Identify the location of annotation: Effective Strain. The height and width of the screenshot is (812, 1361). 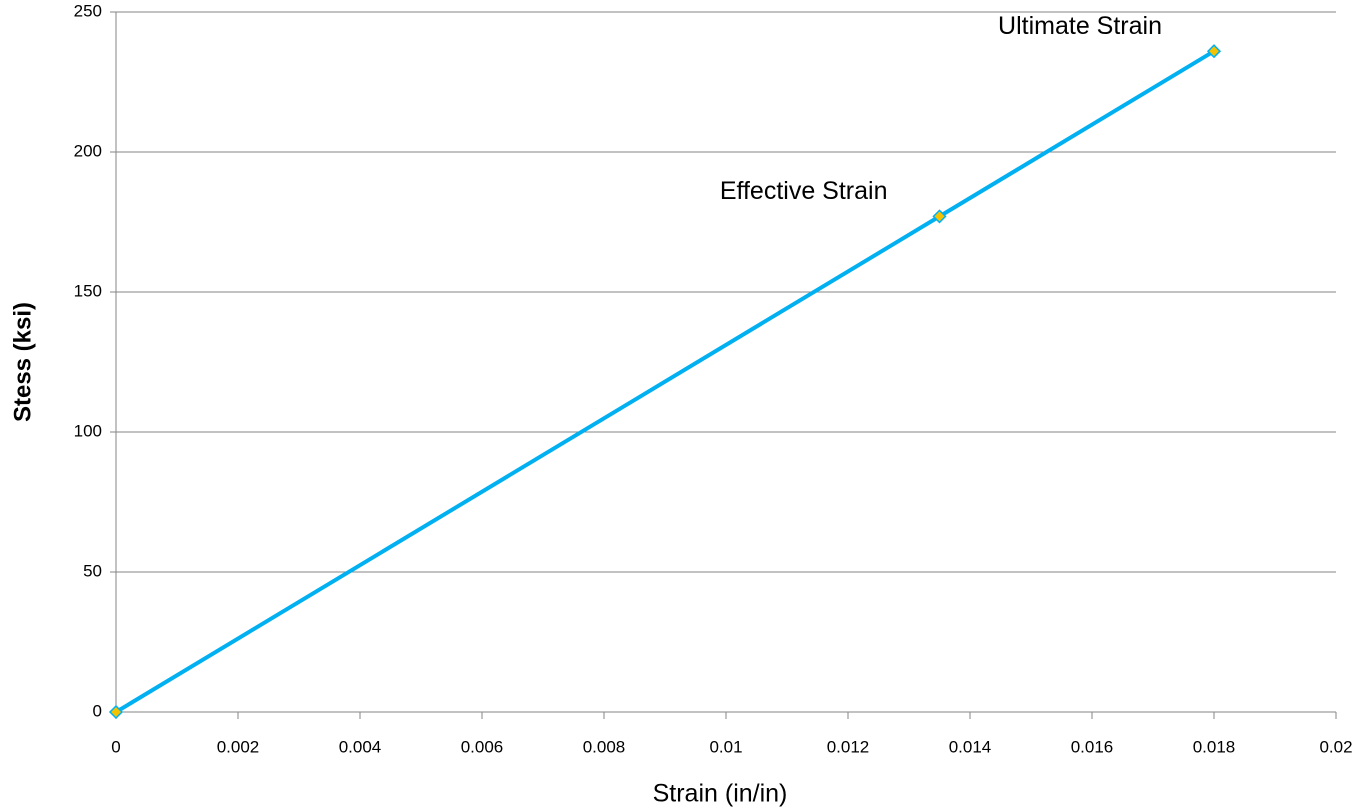
(804, 191).